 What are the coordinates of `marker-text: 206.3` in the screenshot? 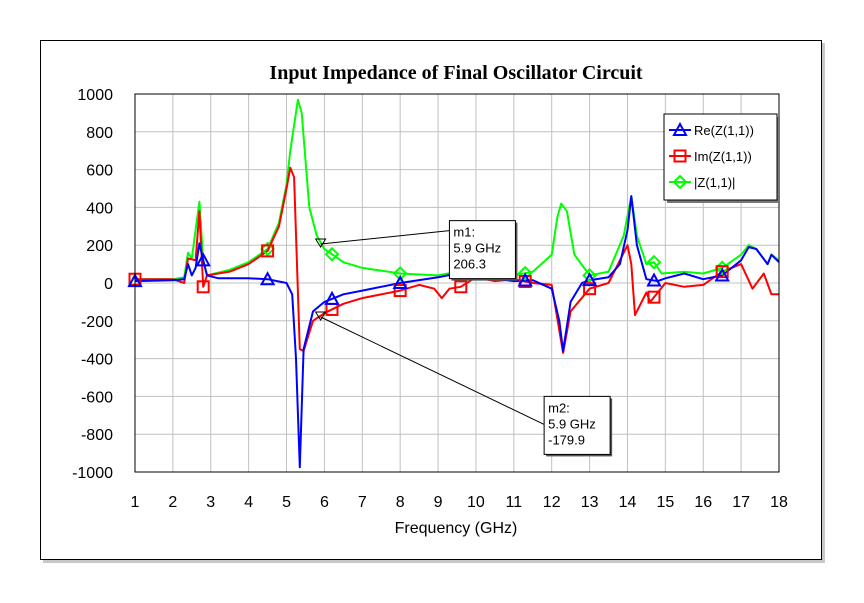 It's located at (469, 264).